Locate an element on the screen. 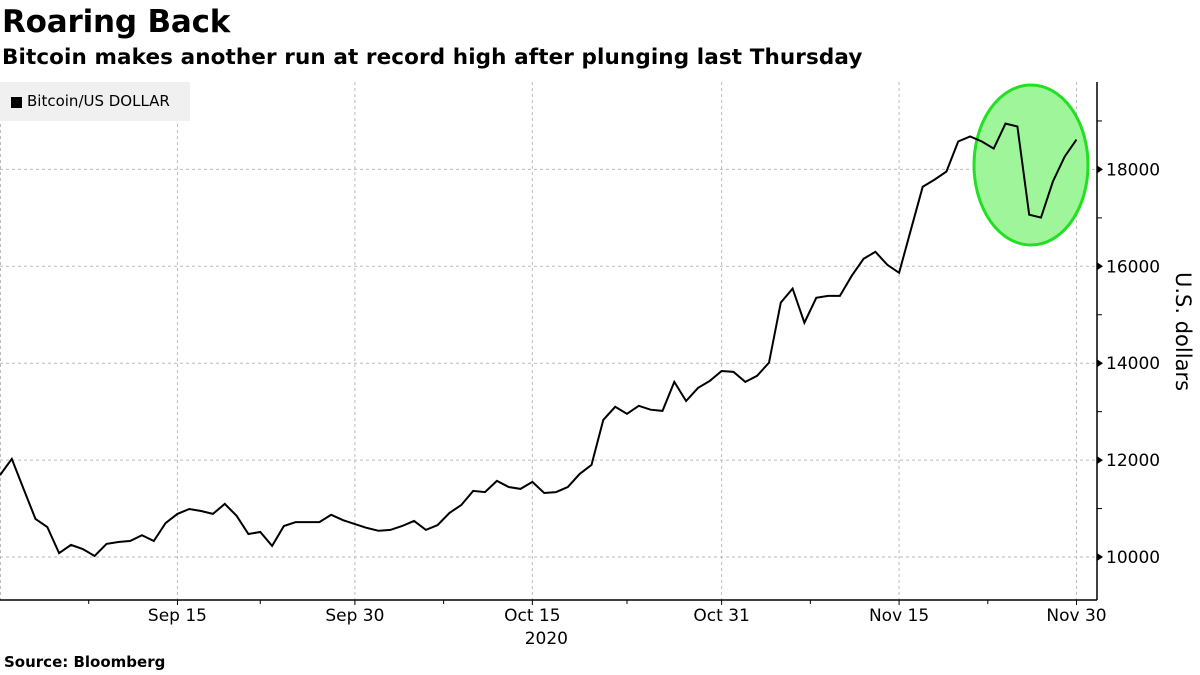 The height and width of the screenshot is (675, 1200). y-tick-label: 14000 is located at coordinates (1133, 364).